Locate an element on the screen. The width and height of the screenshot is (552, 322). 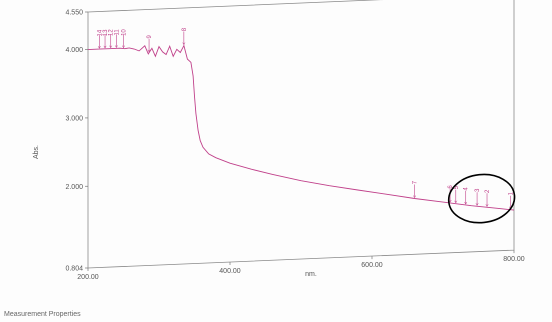
y-axis-label: Abs. is located at coordinates (36, 152).